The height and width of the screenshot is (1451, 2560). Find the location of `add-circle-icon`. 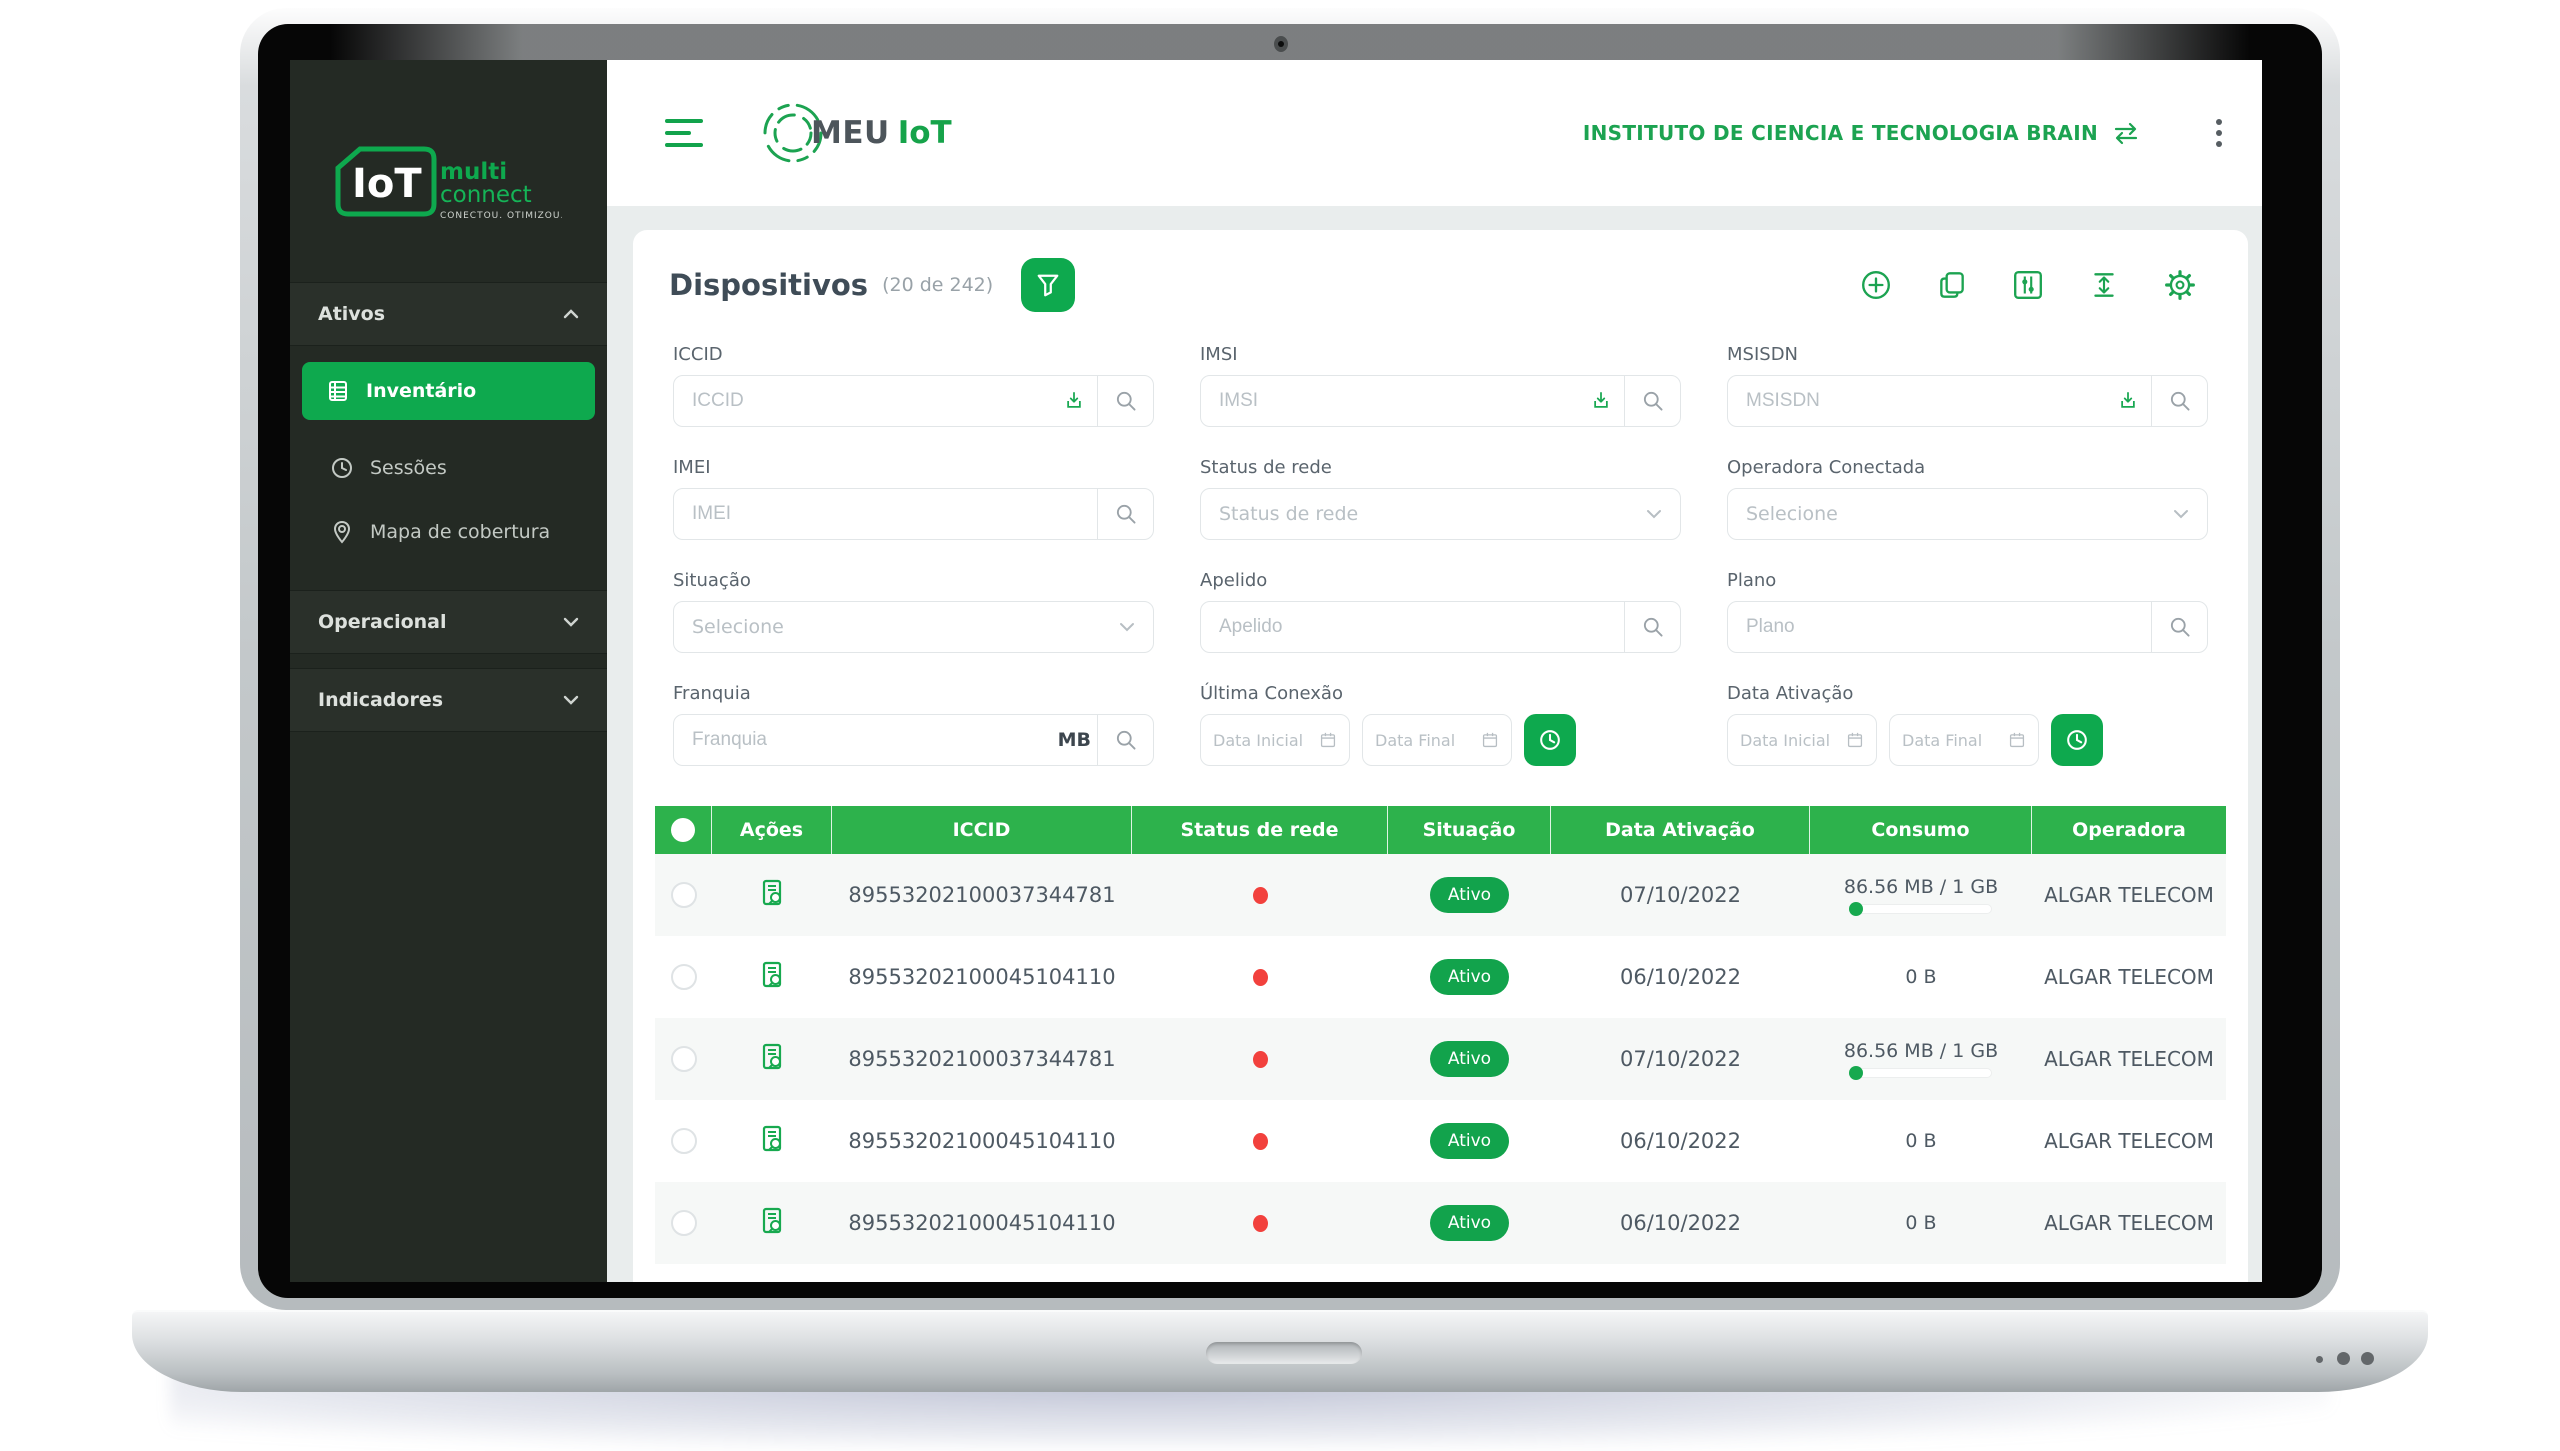

add-circle-icon is located at coordinates (1876, 285).